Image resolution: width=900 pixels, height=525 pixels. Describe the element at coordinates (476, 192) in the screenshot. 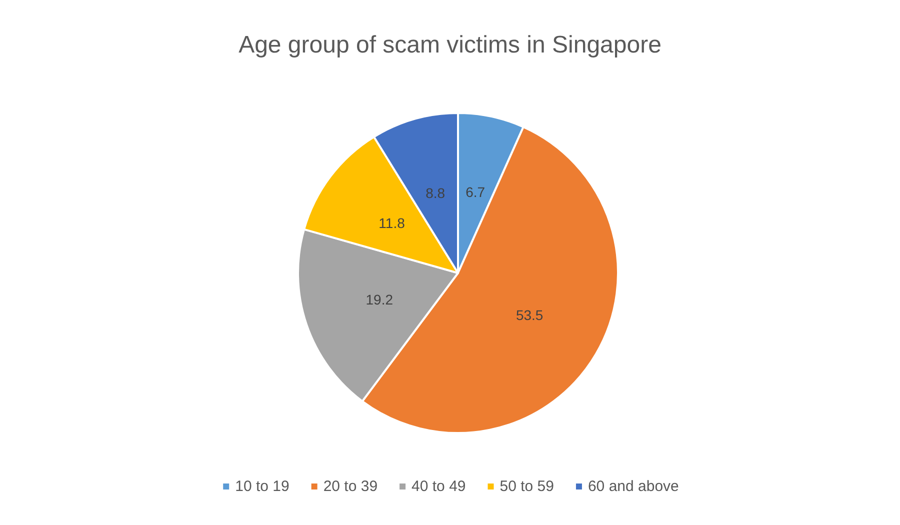

I see `data-label: 6.7` at that location.